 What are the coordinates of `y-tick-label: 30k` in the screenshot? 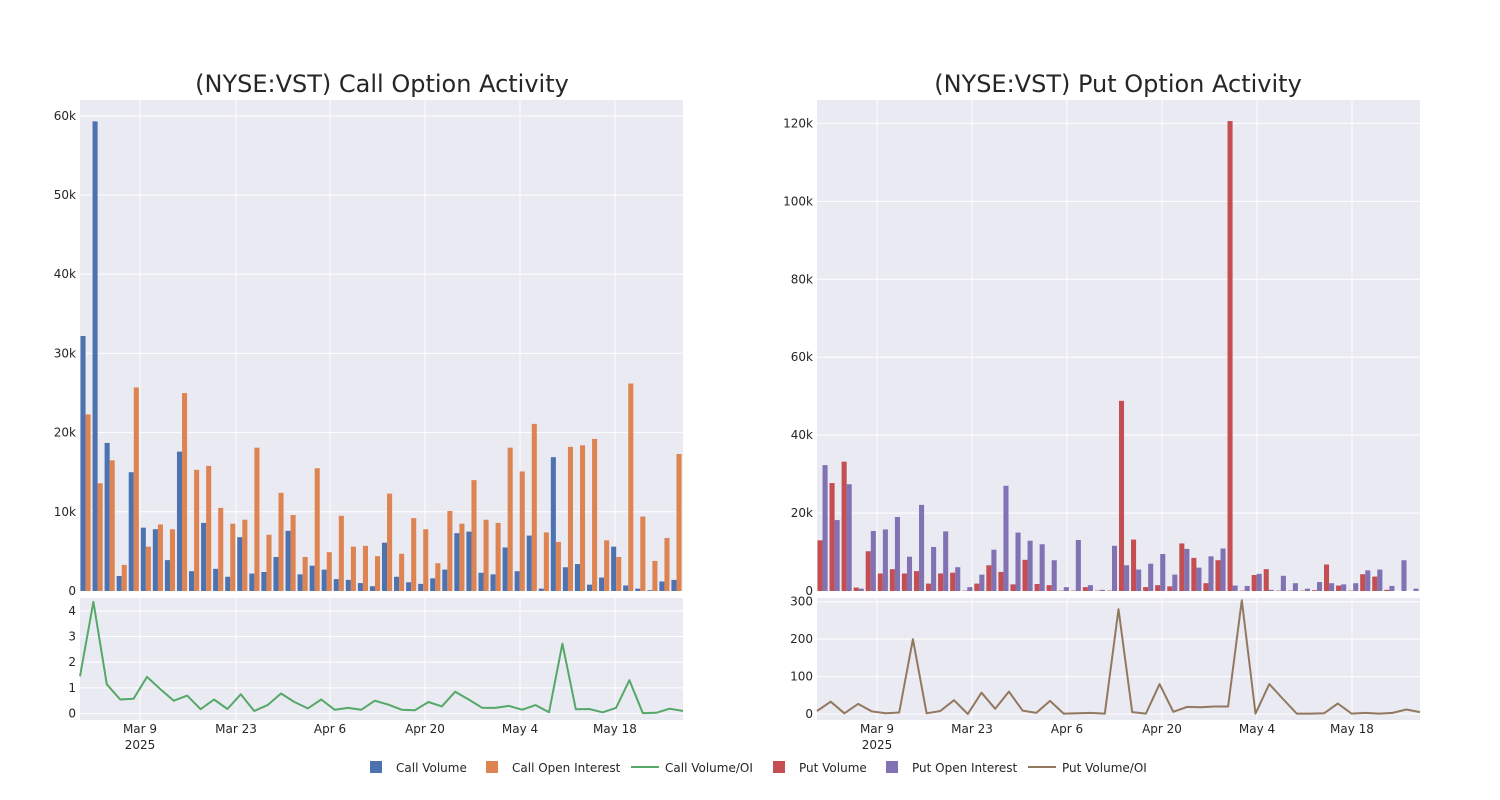 It's located at (65, 353).